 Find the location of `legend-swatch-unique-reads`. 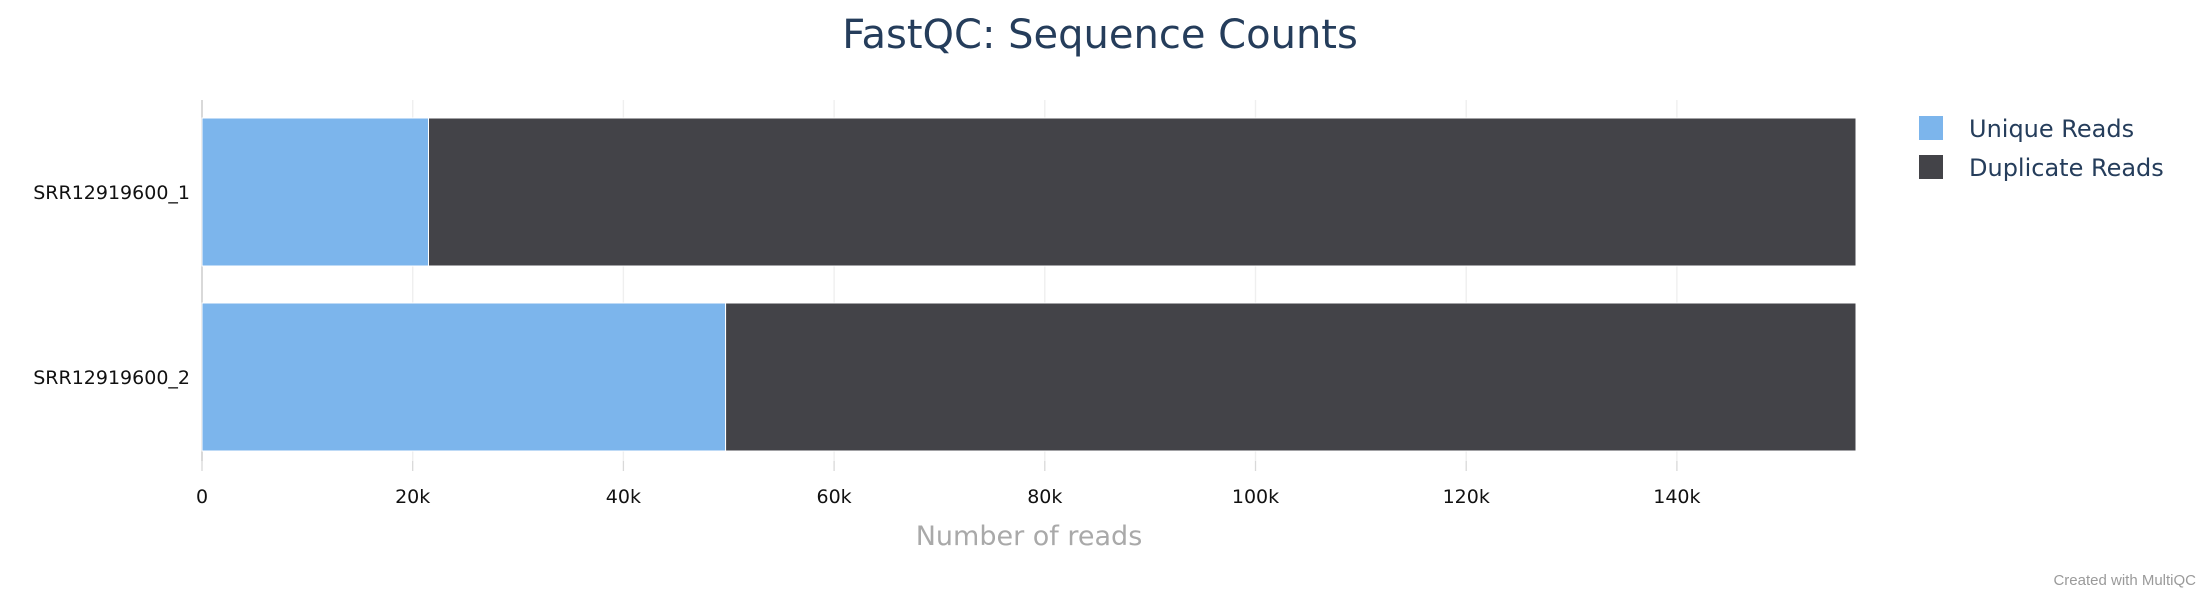

legend-swatch-unique-reads is located at coordinates (1931, 128).